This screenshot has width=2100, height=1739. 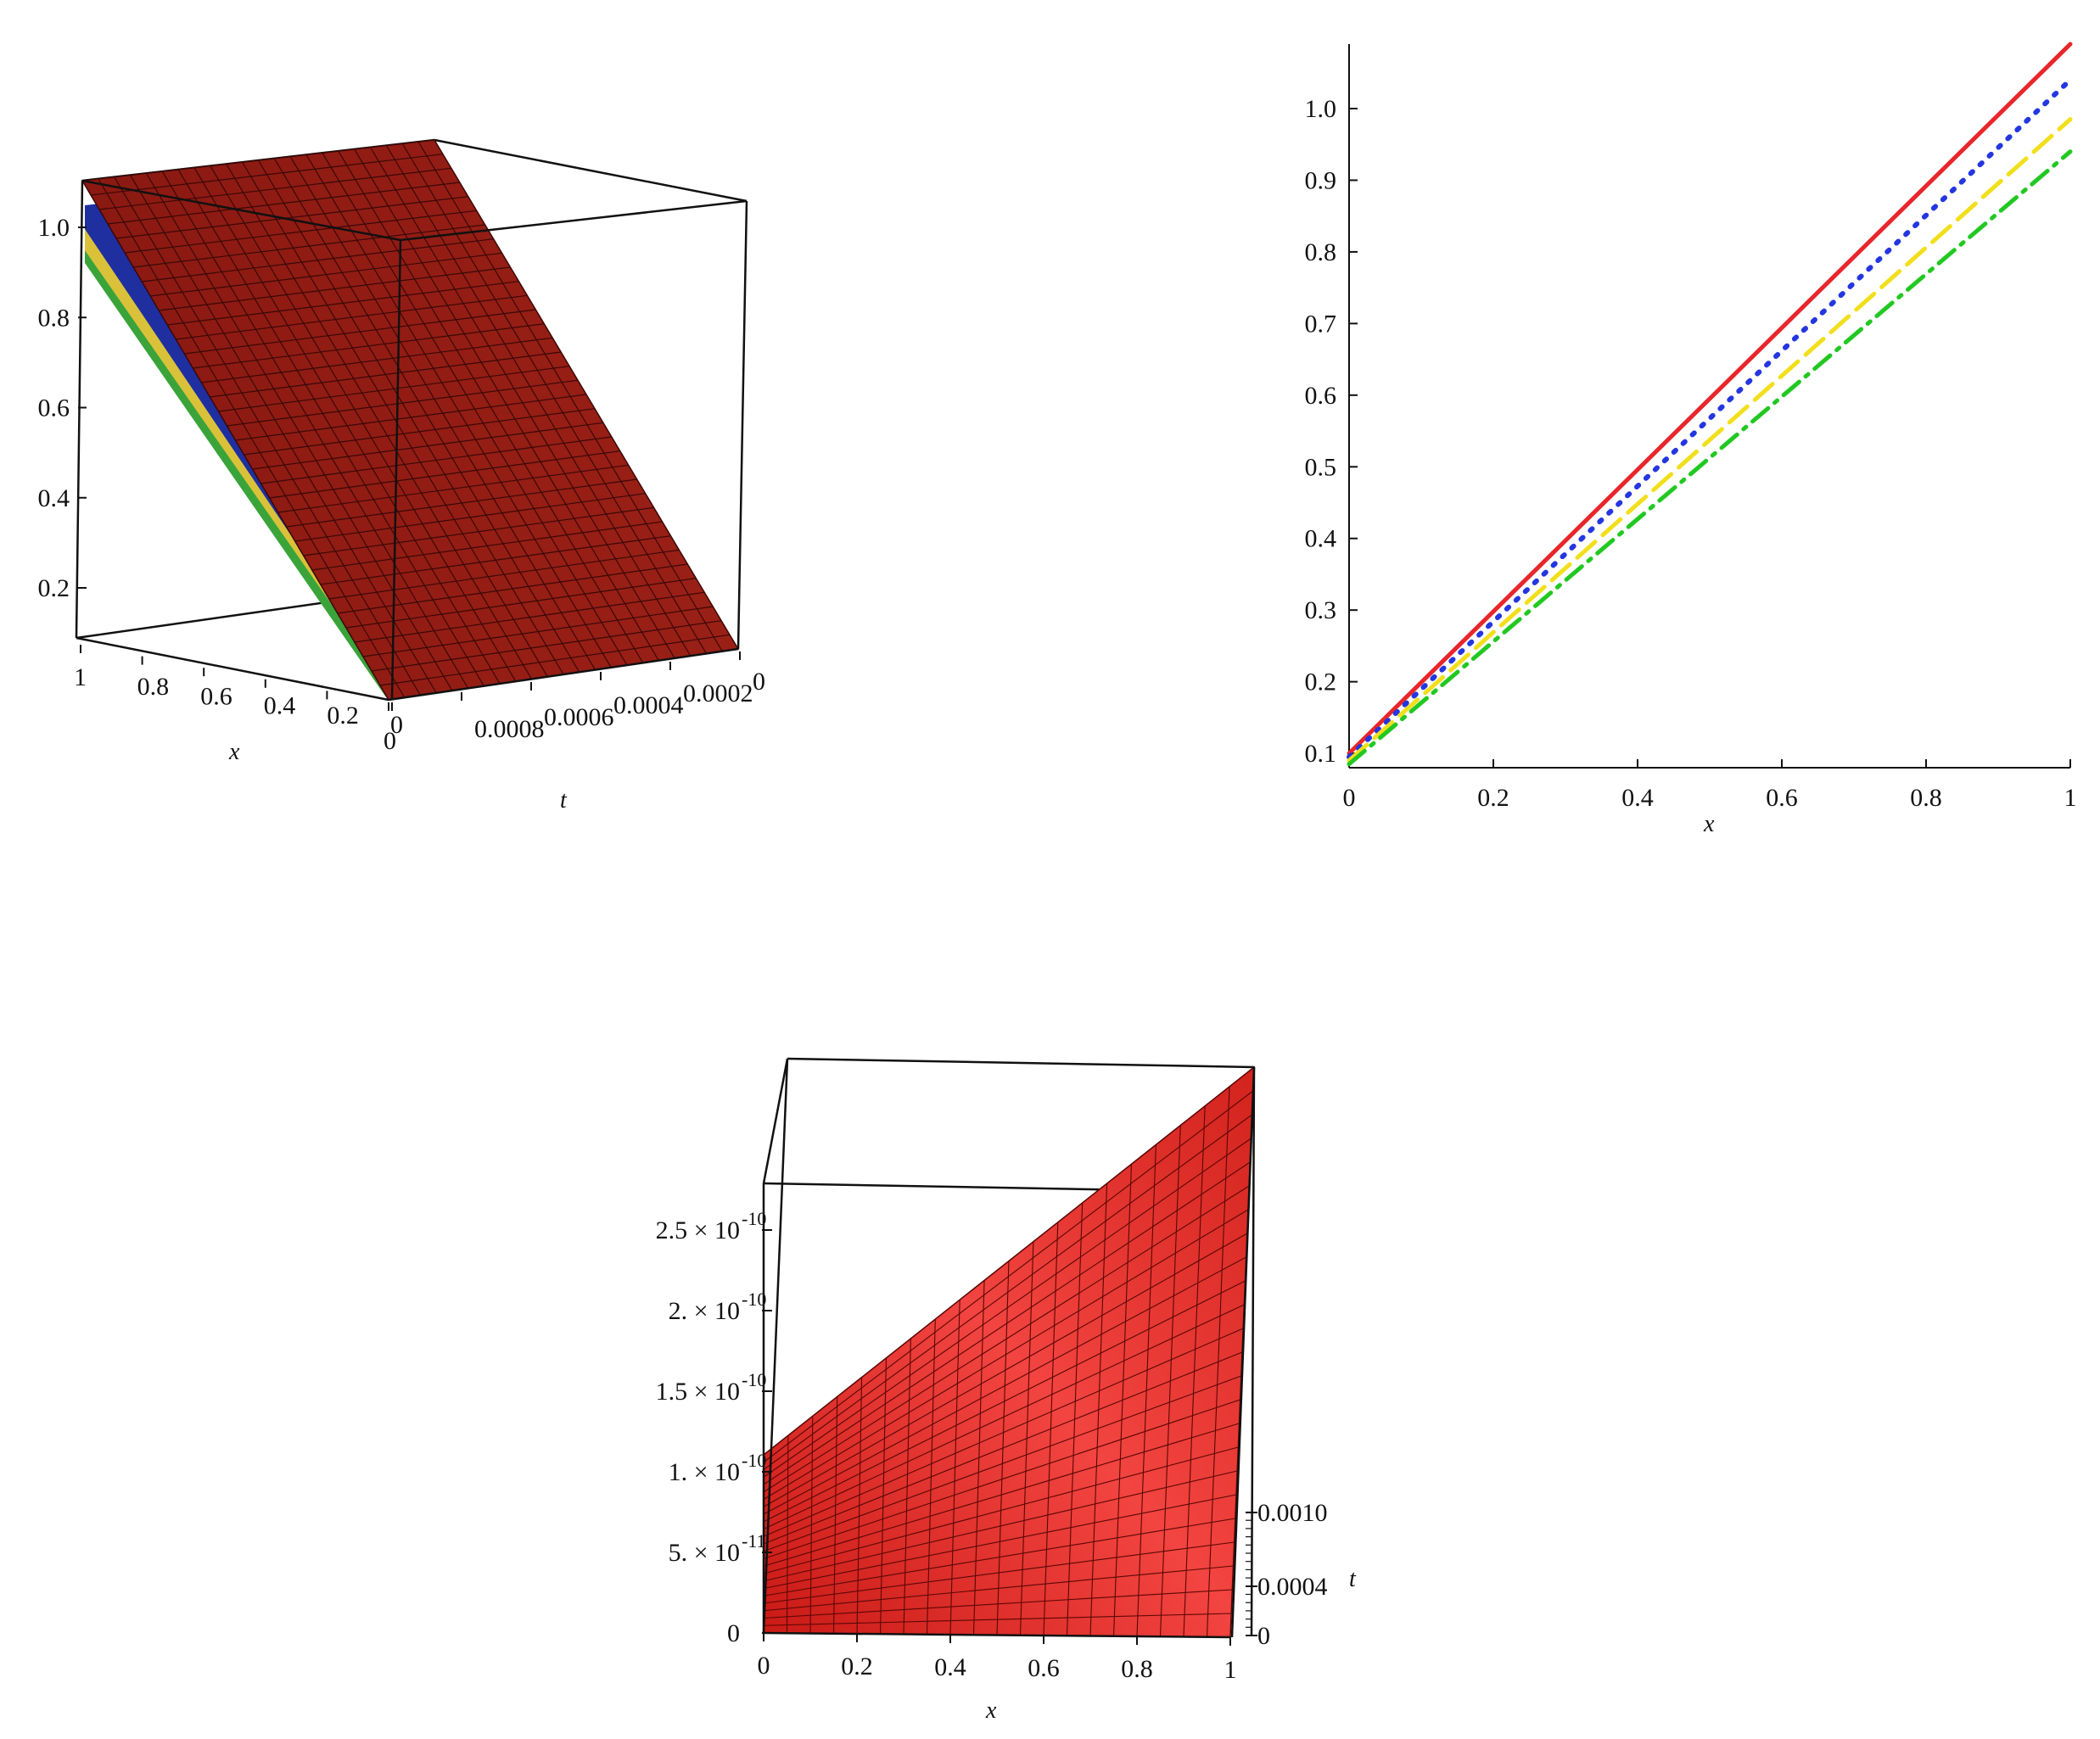 What do you see at coordinates (733, 1633) in the screenshot?
I see `z-tick-label: 0` at bounding box center [733, 1633].